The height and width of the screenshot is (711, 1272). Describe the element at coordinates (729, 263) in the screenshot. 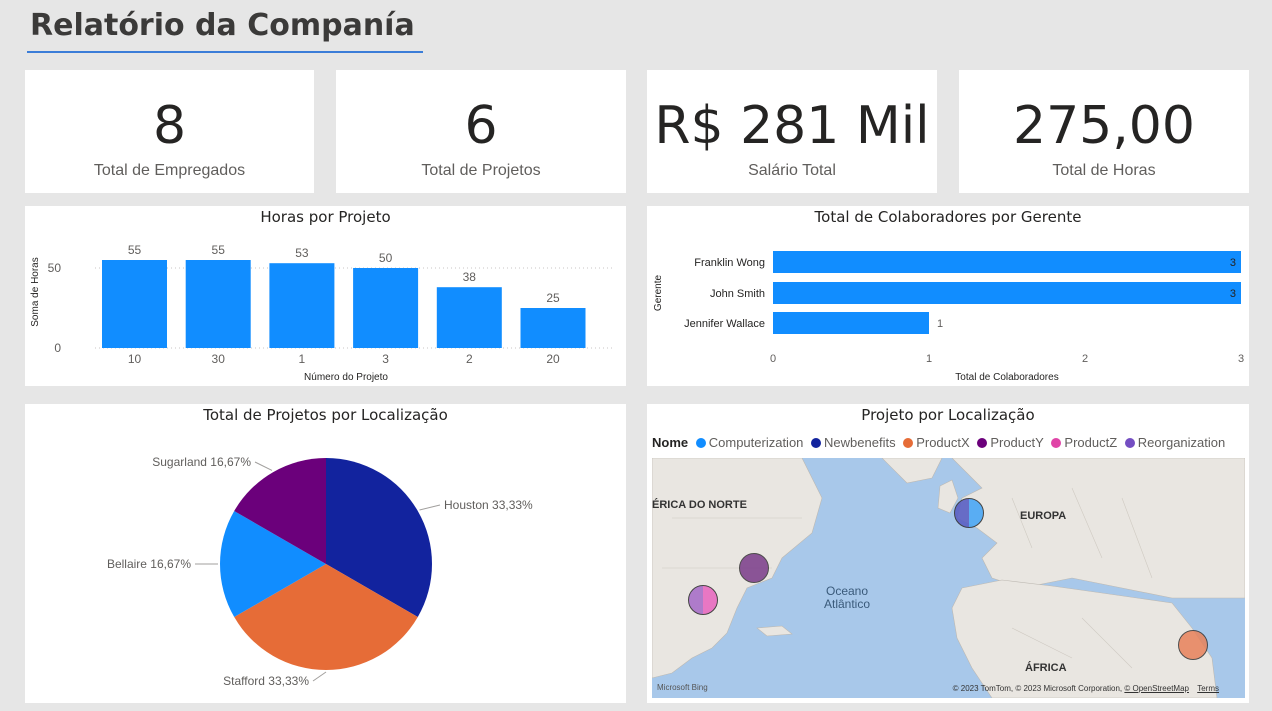

I see `y-tick-franklin-wong: Franklin Wong` at that location.